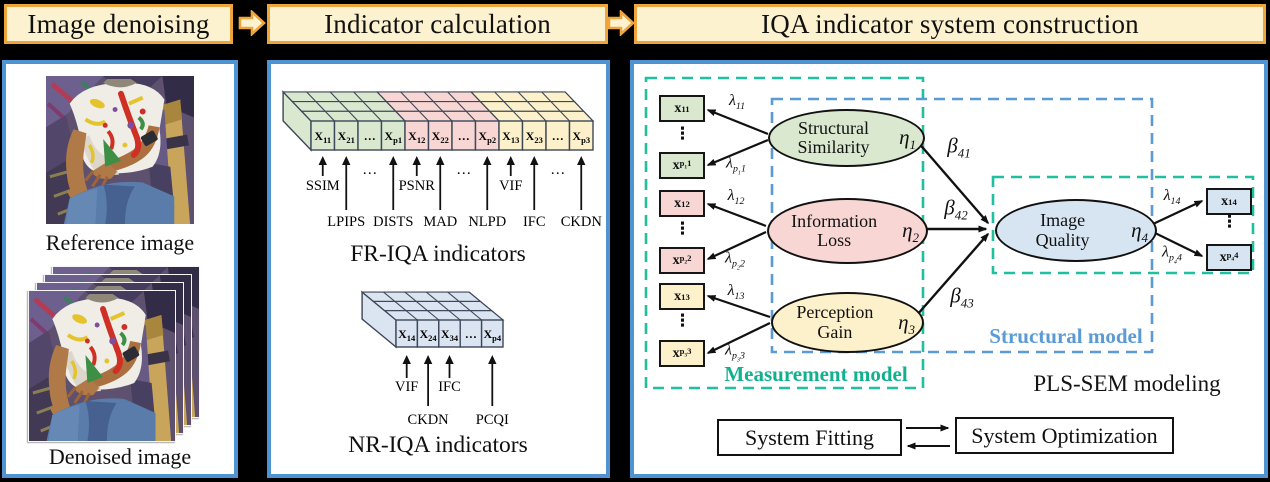  What do you see at coordinates (809, 437) in the screenshot?
I see `system-fitting-box: System Fitting` at bounding box center [809, 437].